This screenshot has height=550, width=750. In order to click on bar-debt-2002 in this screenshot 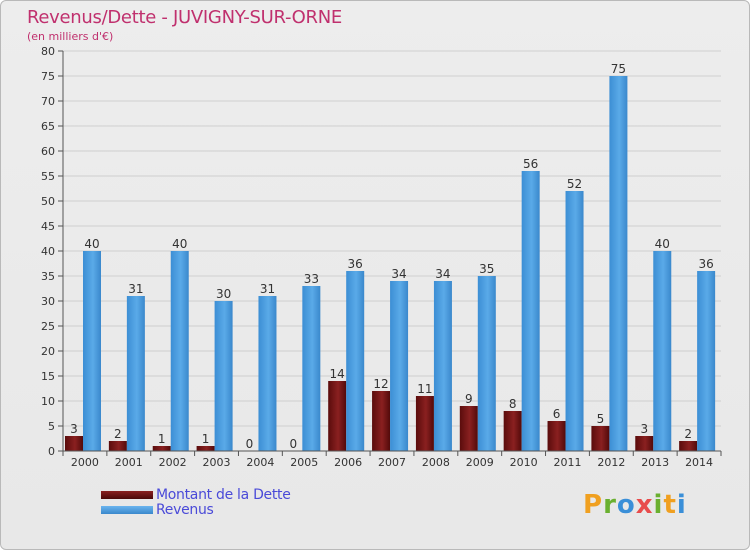, I will do `click(161, 448)`.